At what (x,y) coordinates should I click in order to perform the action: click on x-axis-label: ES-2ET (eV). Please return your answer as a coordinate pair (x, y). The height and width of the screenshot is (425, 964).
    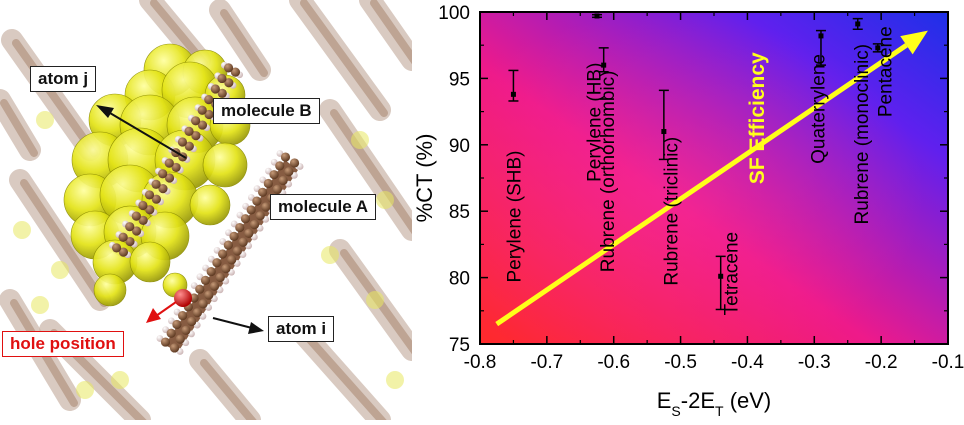
    Looking at the image, I should click on (714, 403).